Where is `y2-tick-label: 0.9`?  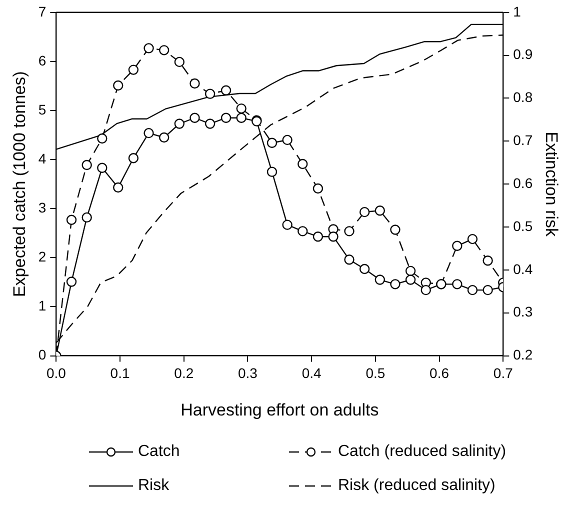 y2-tick-label: 0.9 is located at coordinates (523, 54).